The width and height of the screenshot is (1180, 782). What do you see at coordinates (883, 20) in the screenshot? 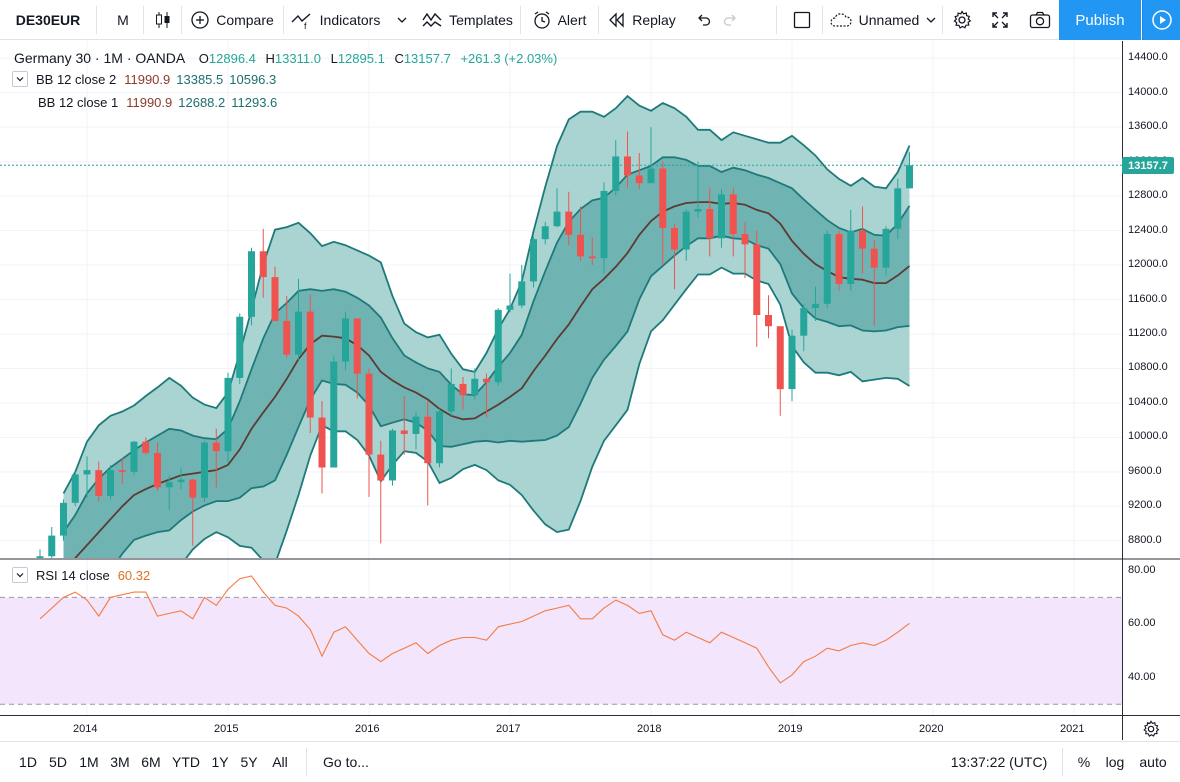
I see `layout-name-button: Unnamed` at bounding box center [883, 20].